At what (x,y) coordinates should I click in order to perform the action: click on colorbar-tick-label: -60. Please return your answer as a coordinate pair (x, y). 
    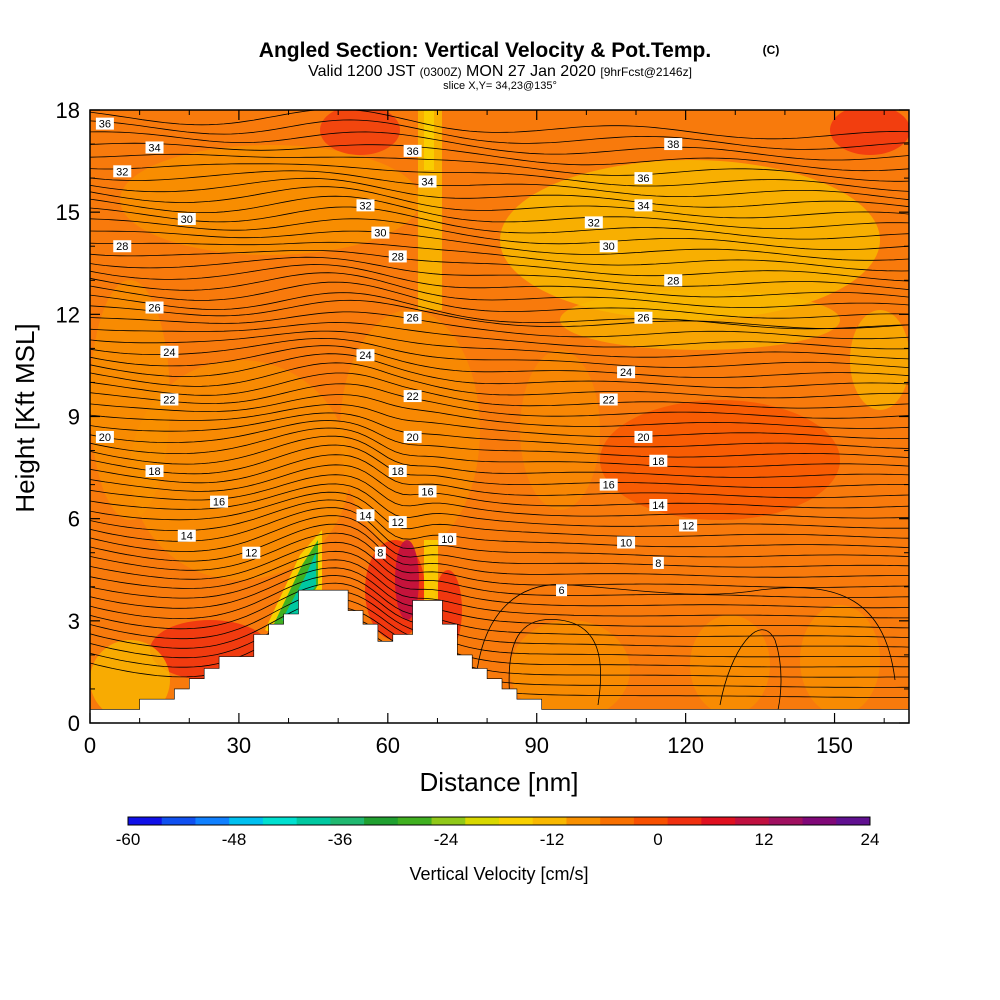
    Looking at the image, I should click on (128, 839).